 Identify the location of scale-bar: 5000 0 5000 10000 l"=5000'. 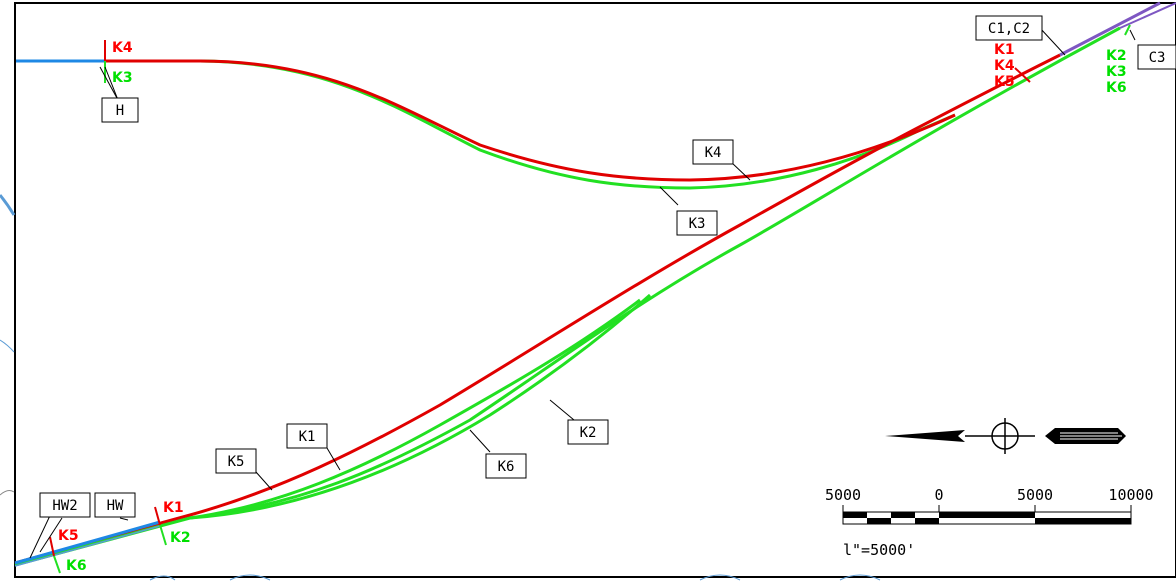
(989, 522).